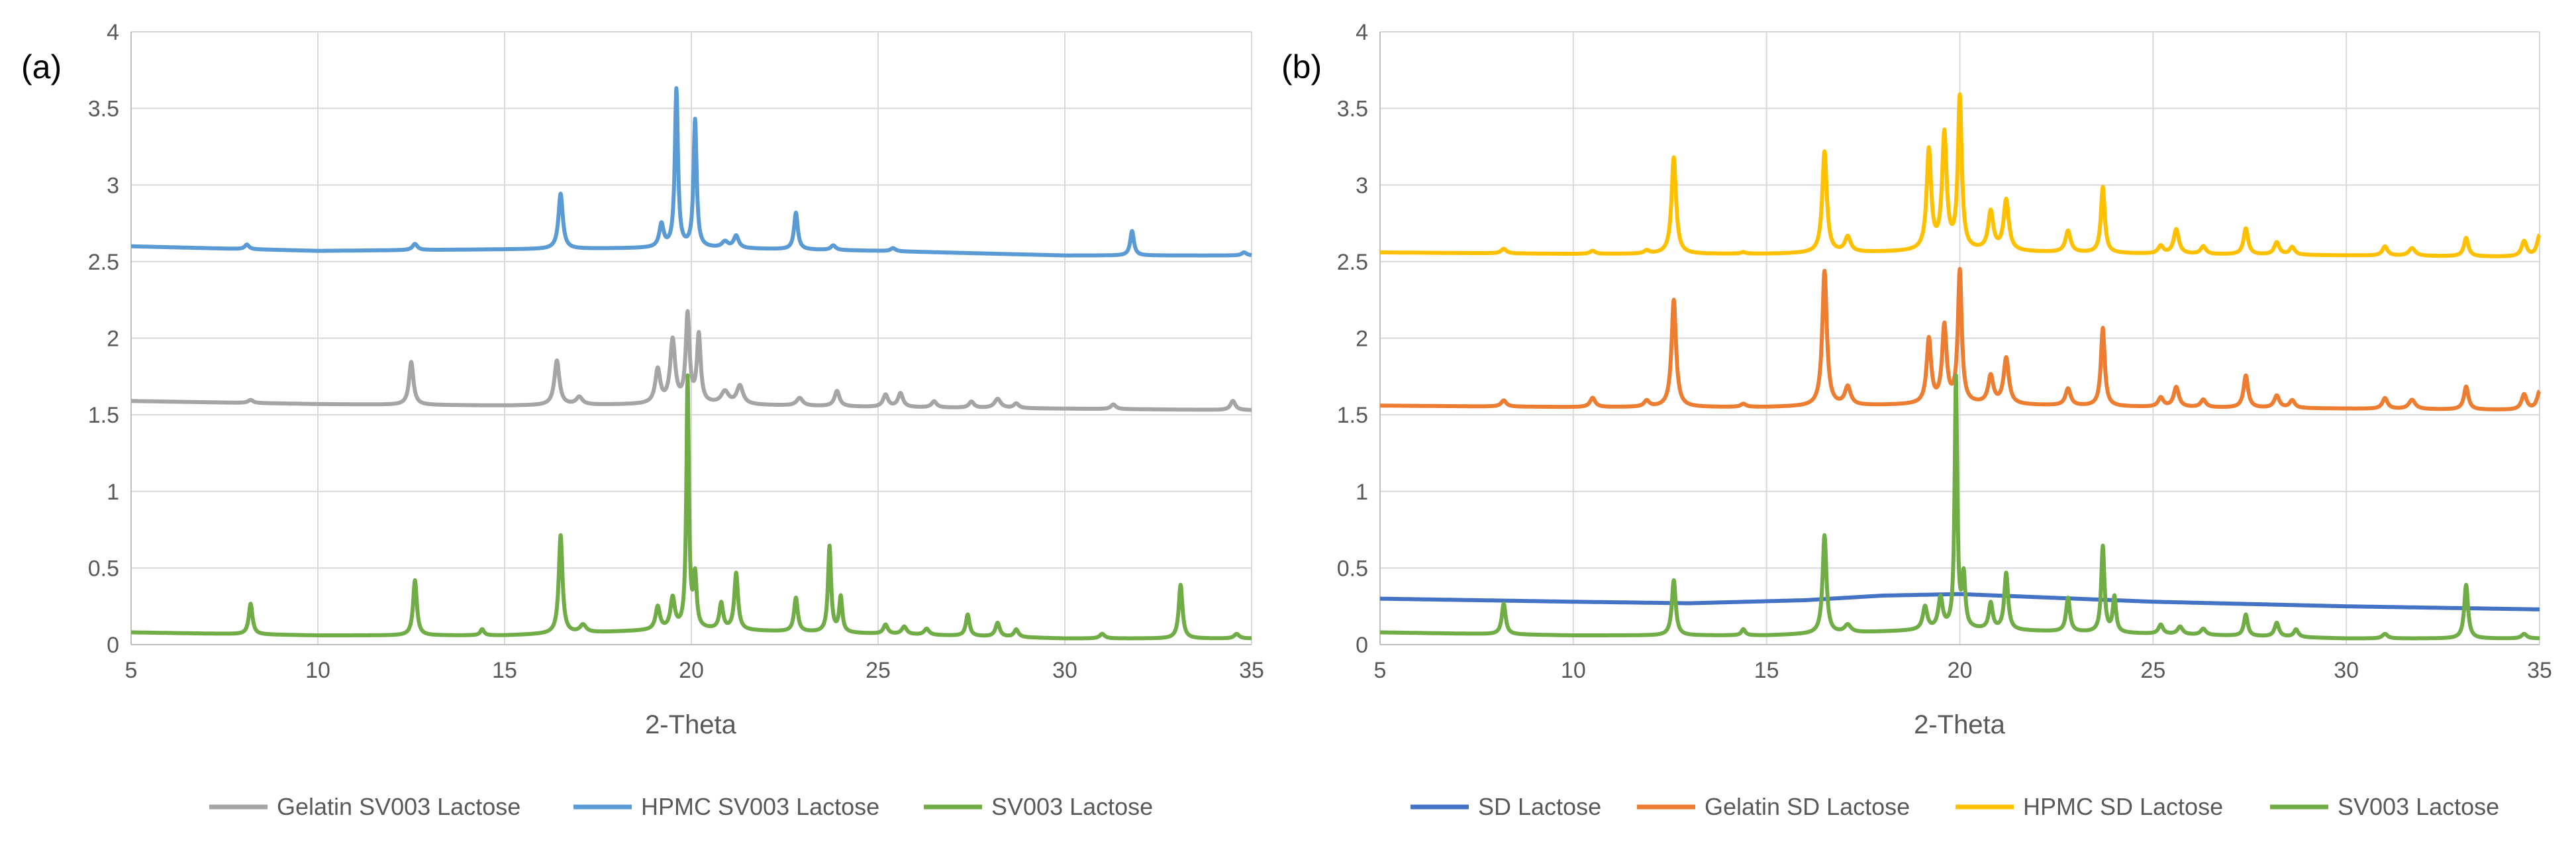  What do you see at coordinates (1301, 67) in the screenshot?
I see `panel-b-label: (b)` at bounding box center [1301, 67].